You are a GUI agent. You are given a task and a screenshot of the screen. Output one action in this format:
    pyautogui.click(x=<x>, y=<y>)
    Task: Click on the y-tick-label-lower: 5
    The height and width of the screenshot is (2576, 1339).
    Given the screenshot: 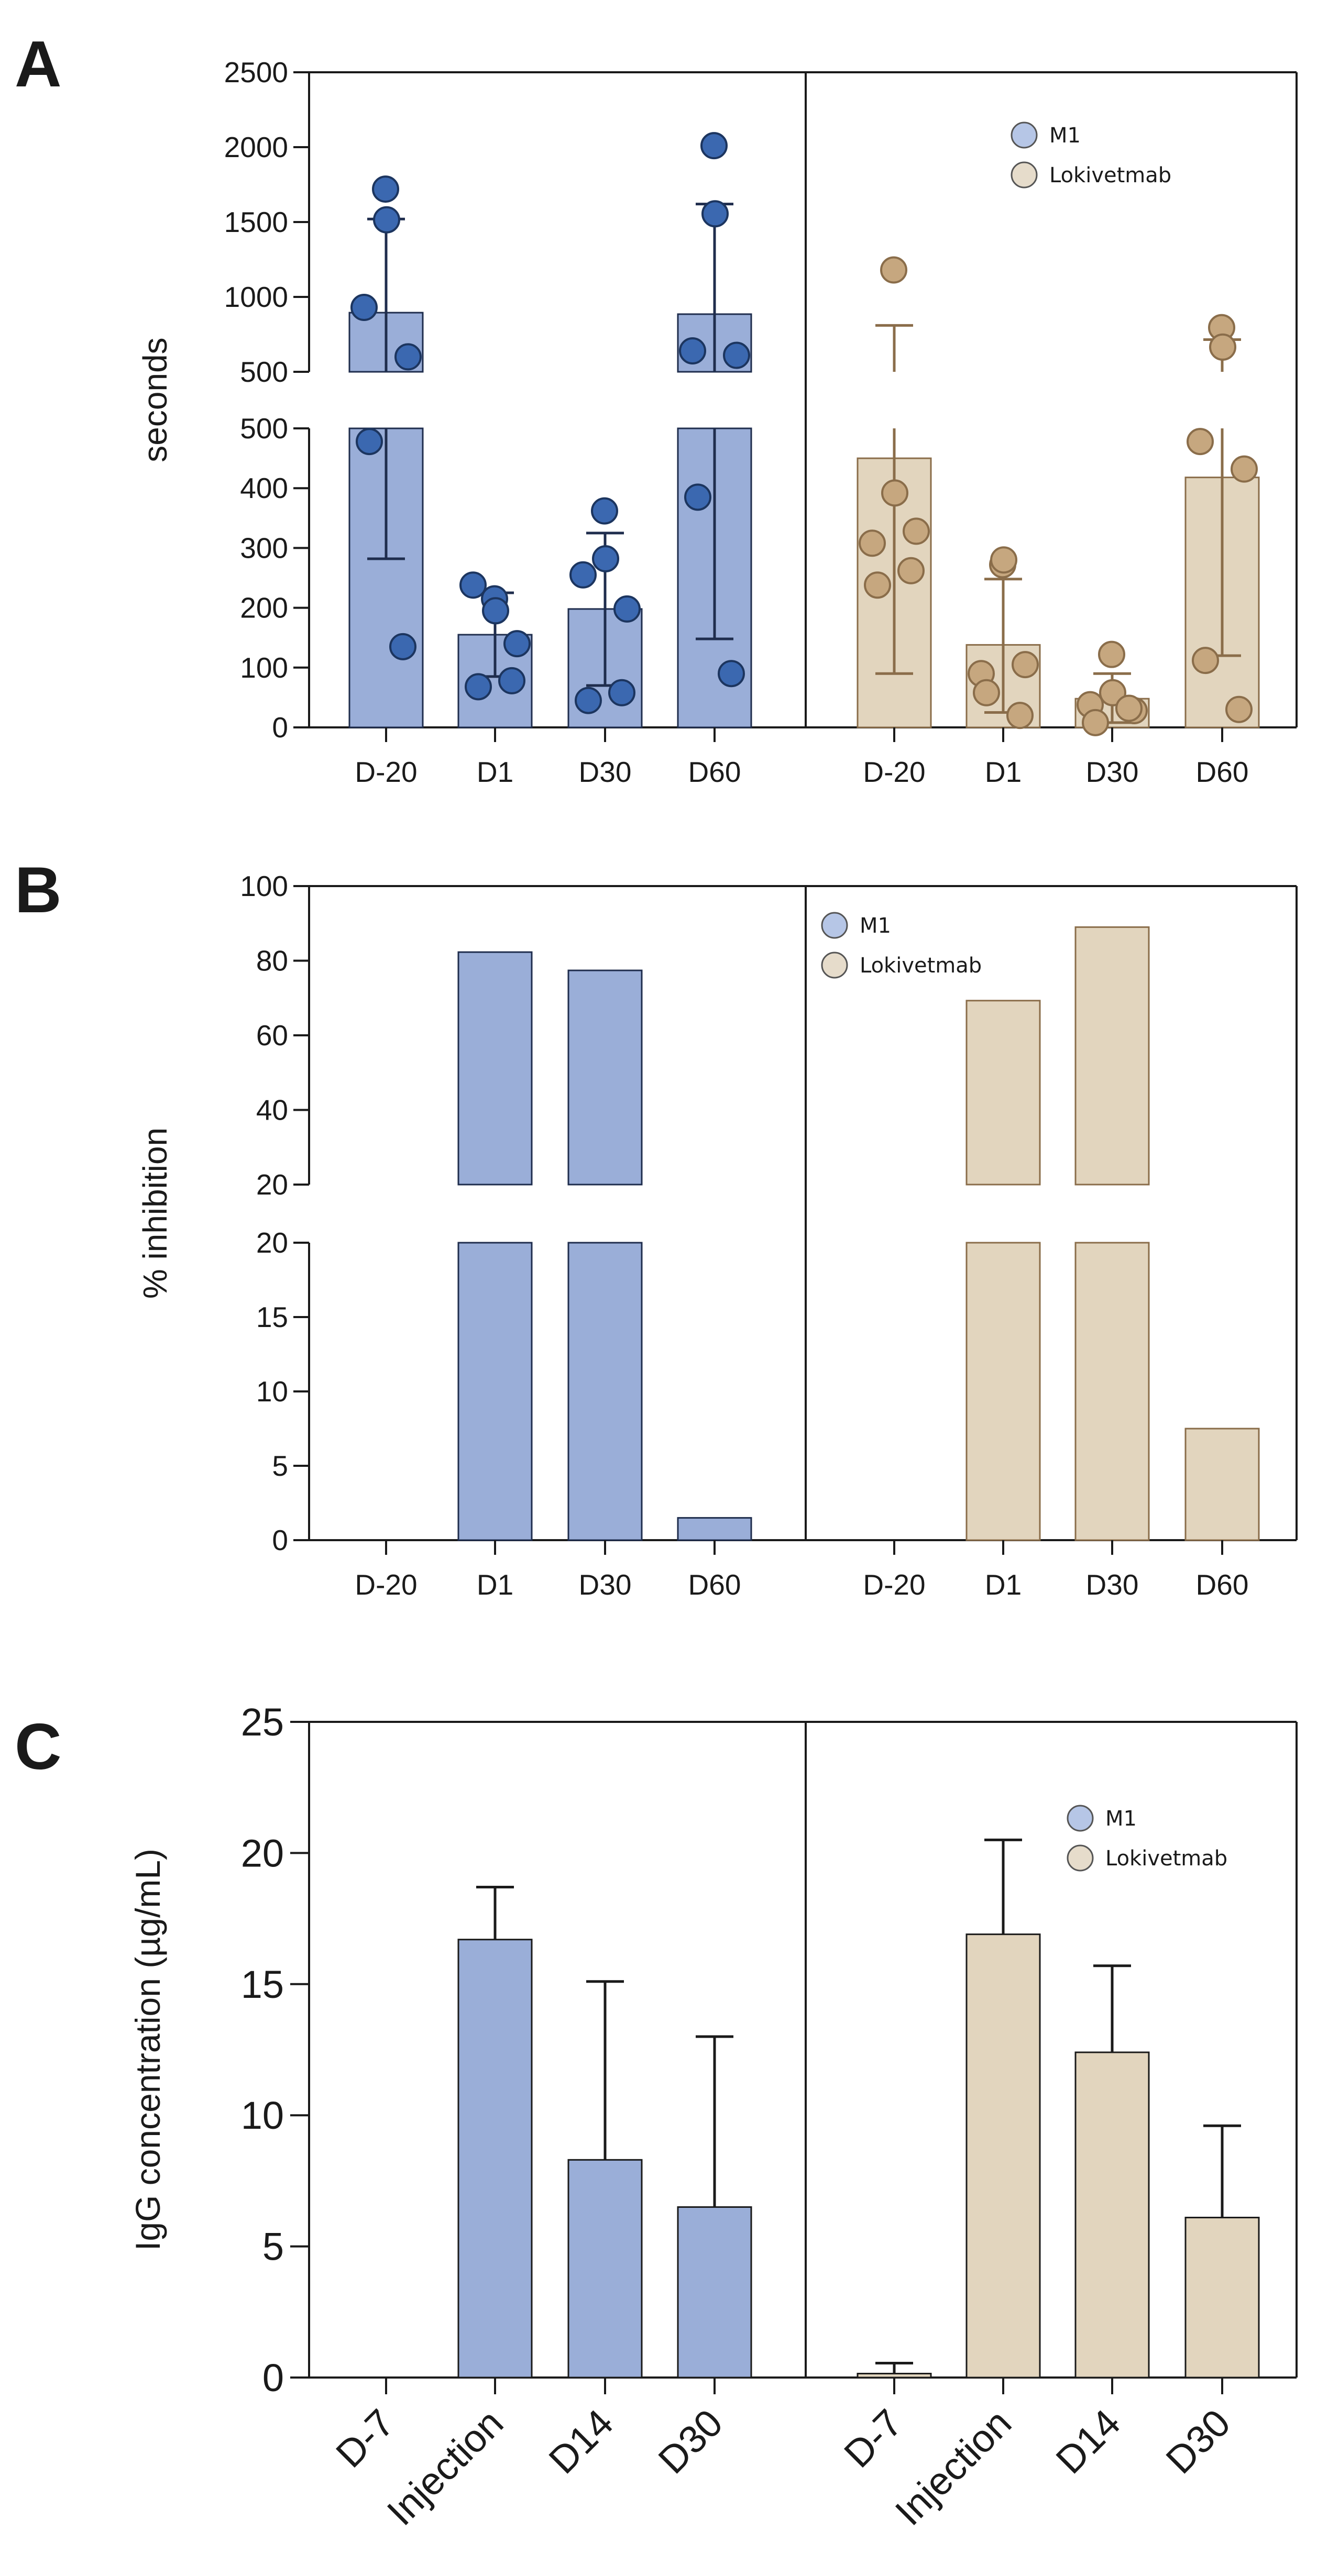 What is the action you would take?
    pyautogui.click(x=280, y=1466)
    